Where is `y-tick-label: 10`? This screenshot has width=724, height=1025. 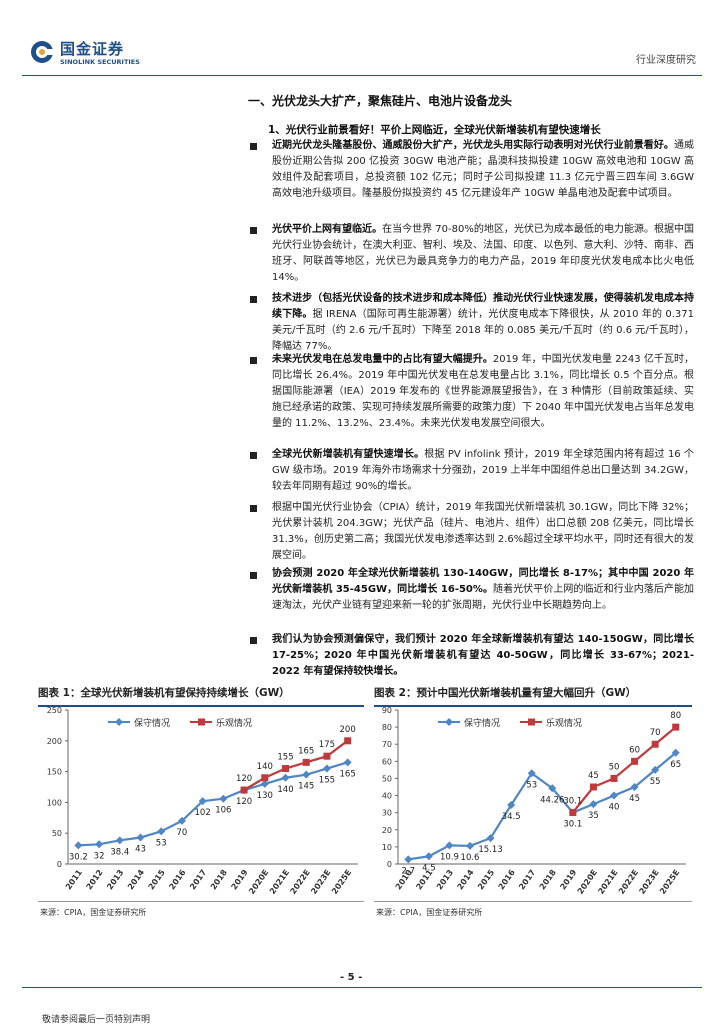 y-tick-label: 10 is located at coordinates (387, 847).